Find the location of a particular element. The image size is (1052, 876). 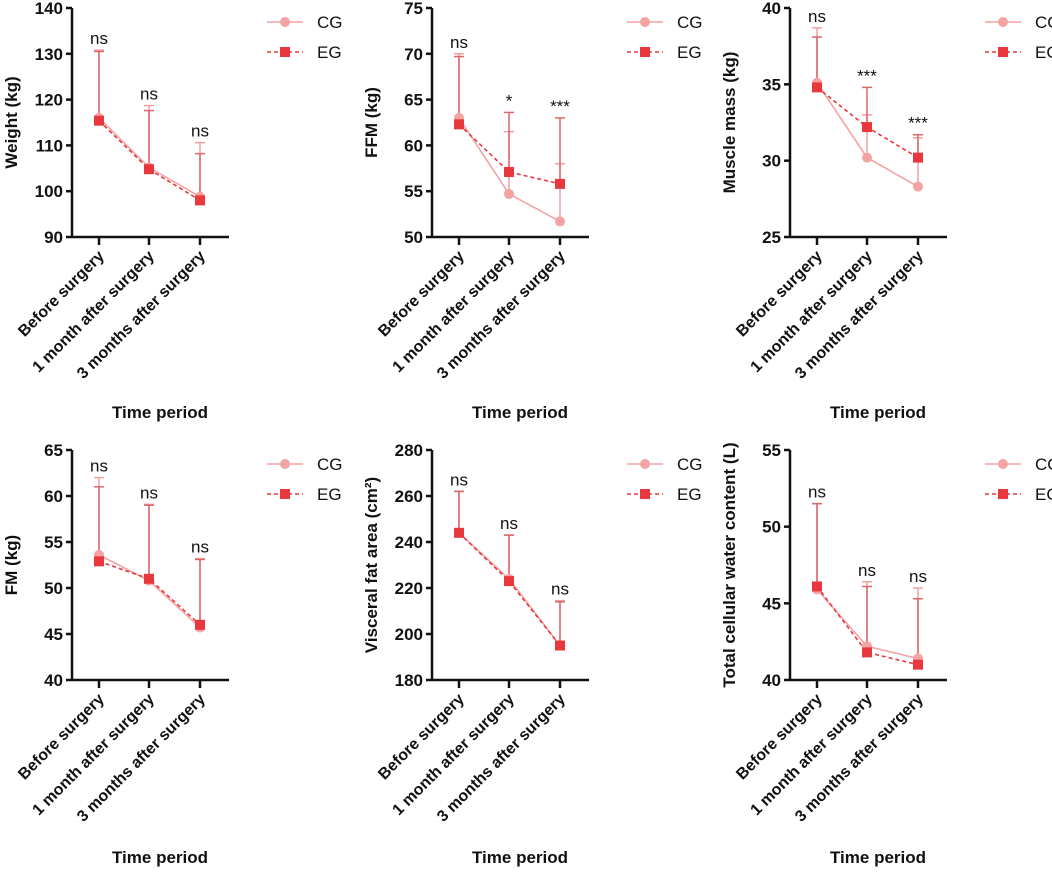

y-tick-label: 140 is located at coordinates (49, 9).